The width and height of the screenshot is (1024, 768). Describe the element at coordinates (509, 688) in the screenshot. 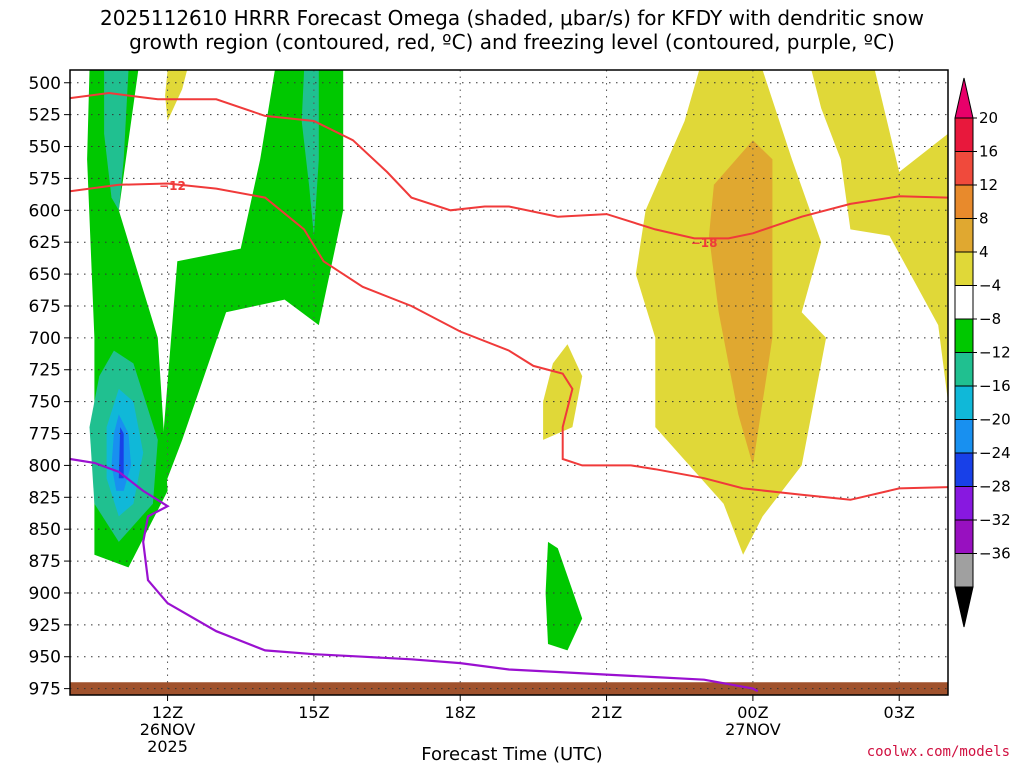

I see `terrain-band` at that location.